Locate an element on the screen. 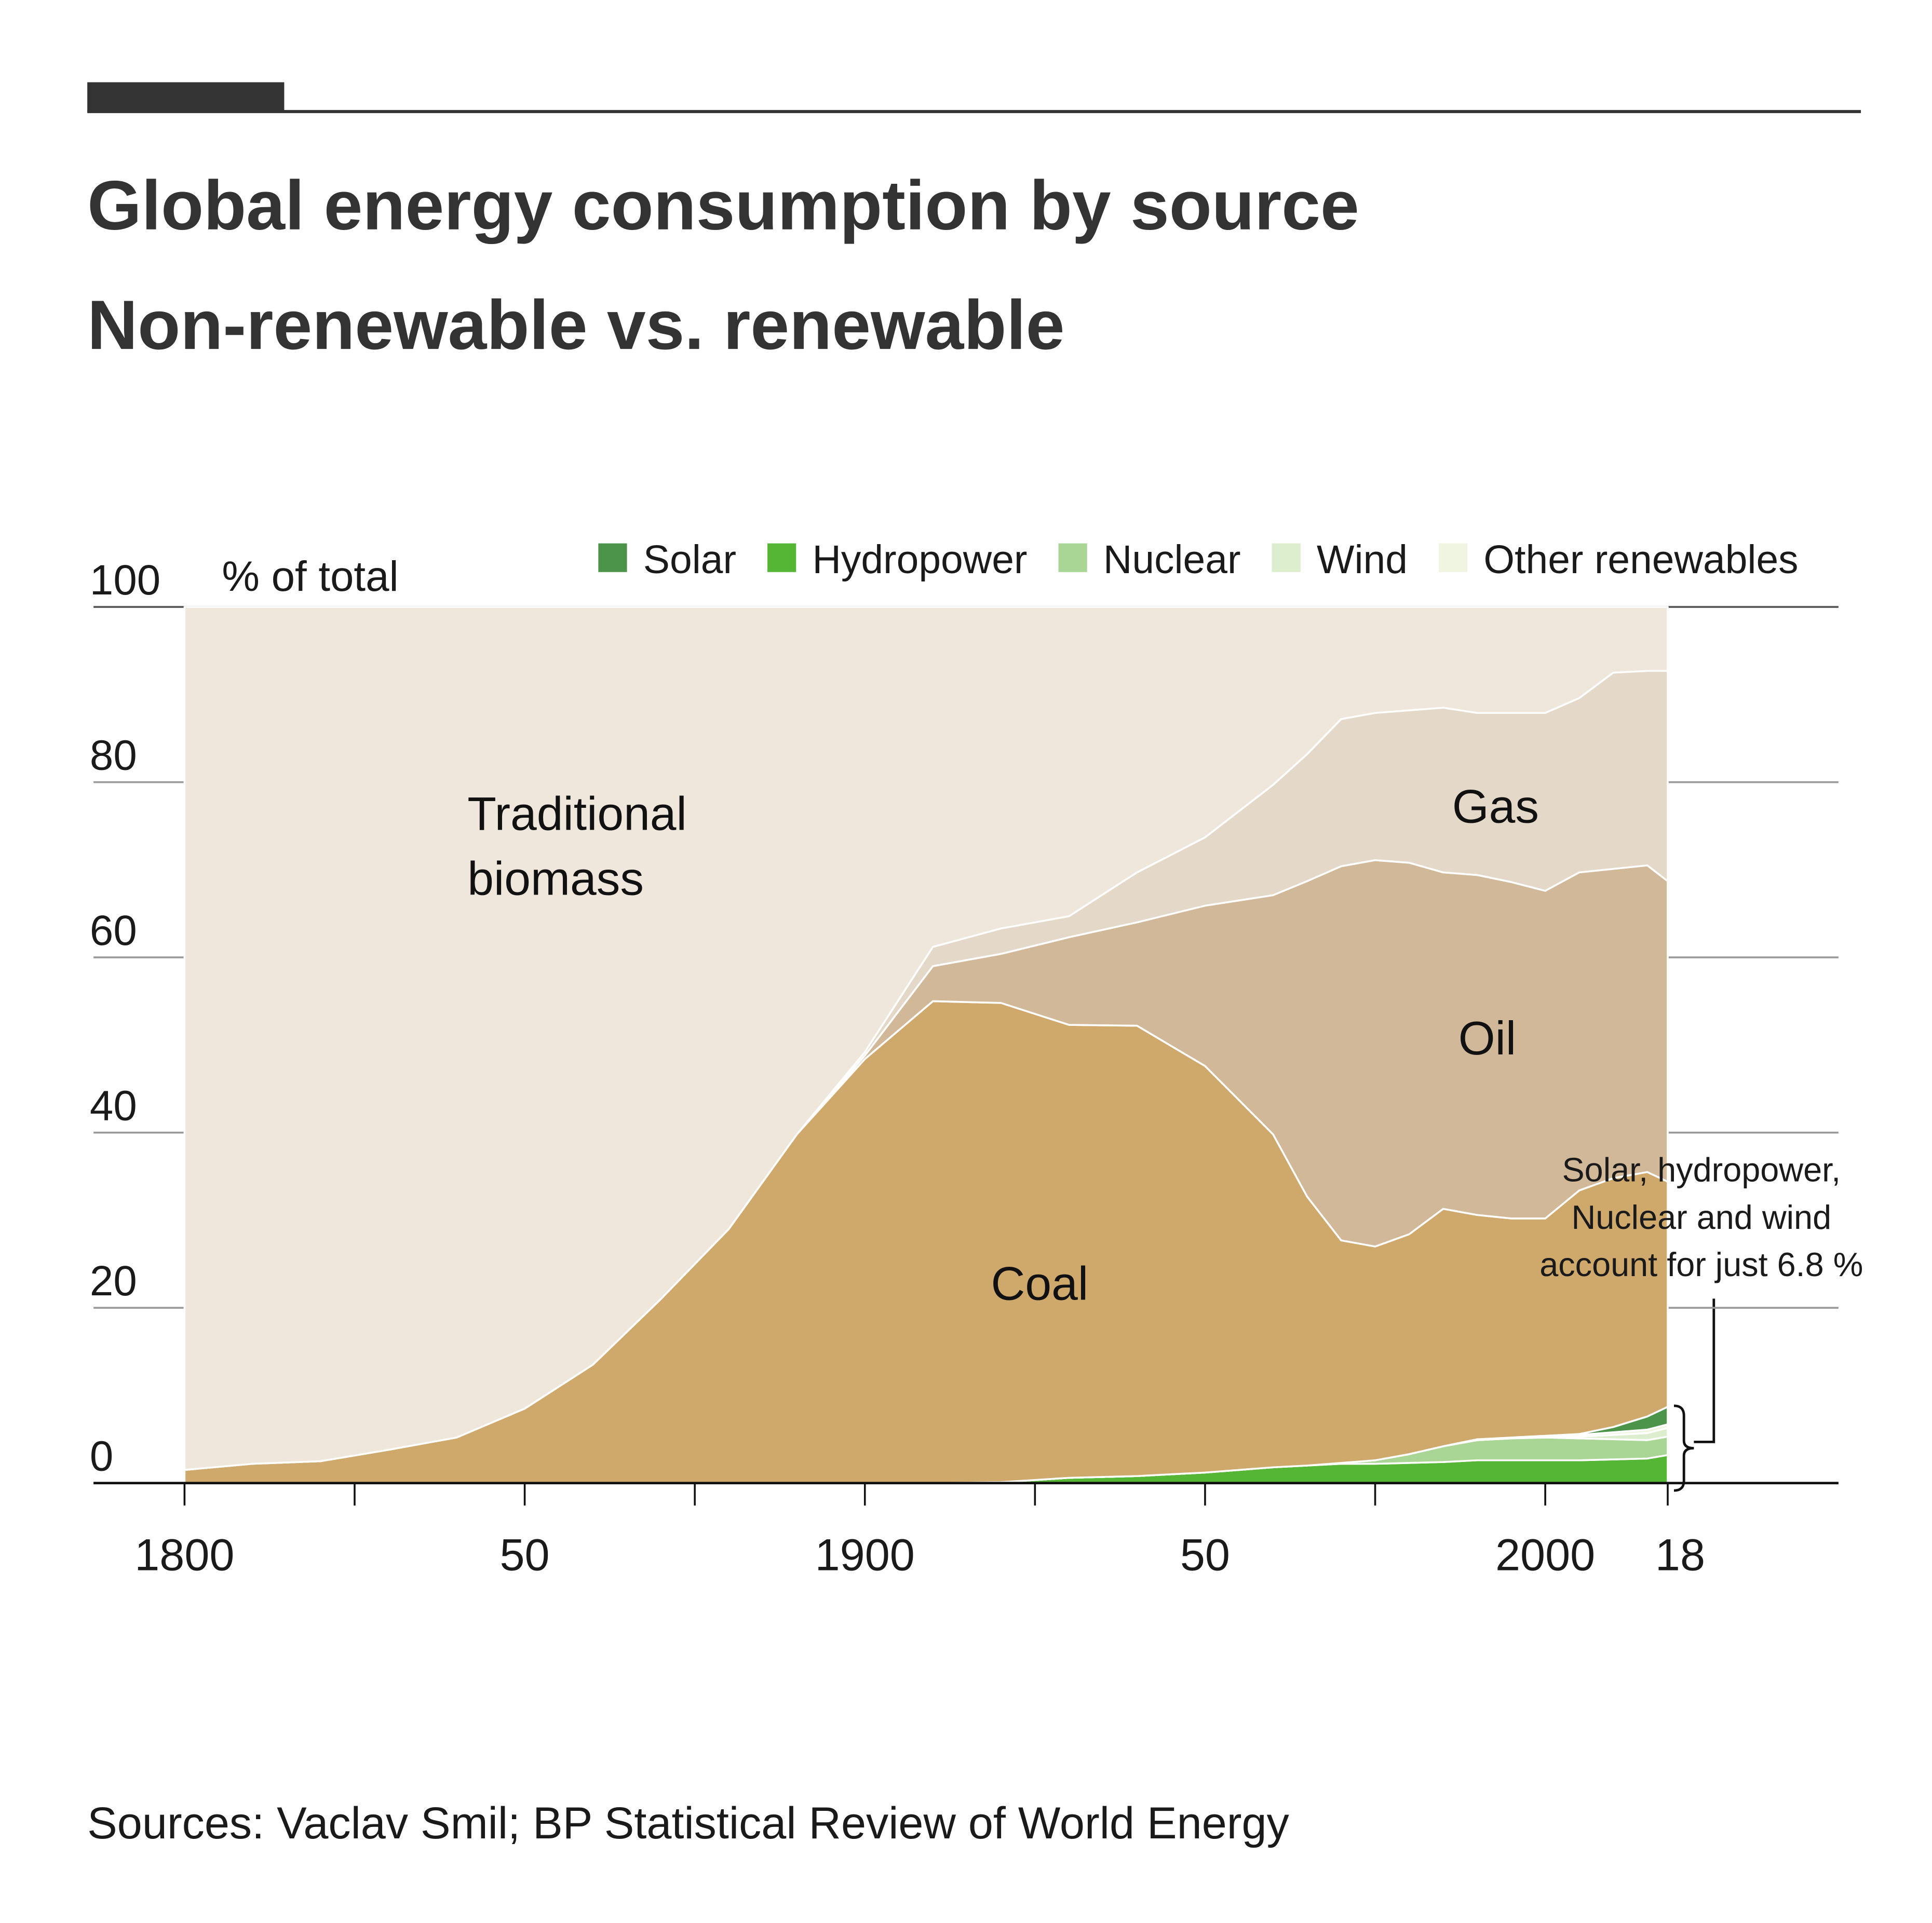 This screenshot has width=1932, height=1923. chart-subtitle: Non-renewable vs. renewable is located at coordinates (575, 325).